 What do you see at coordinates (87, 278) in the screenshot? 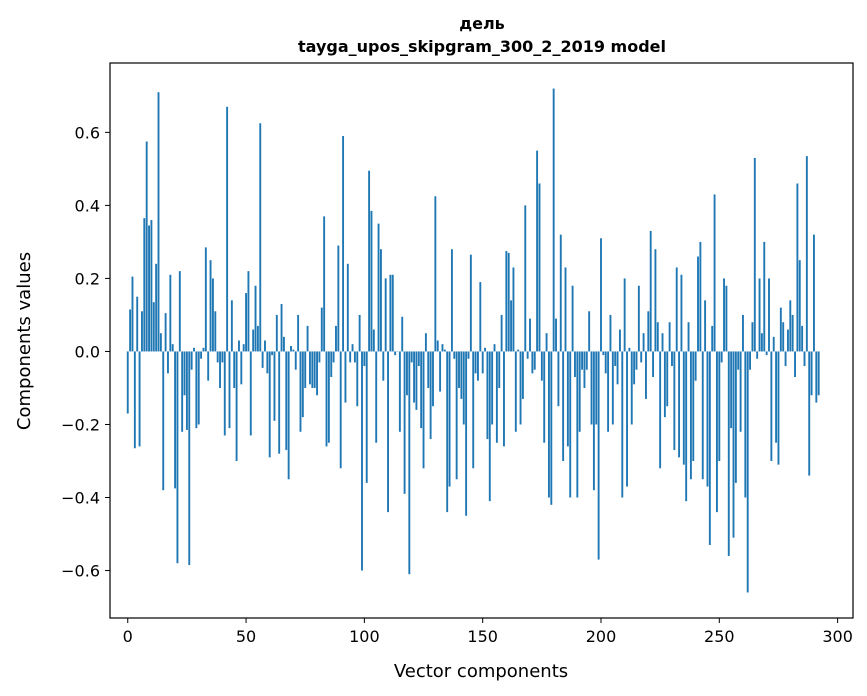
I see `y-tick-label: 0.2` at bounding box center [87, 278].